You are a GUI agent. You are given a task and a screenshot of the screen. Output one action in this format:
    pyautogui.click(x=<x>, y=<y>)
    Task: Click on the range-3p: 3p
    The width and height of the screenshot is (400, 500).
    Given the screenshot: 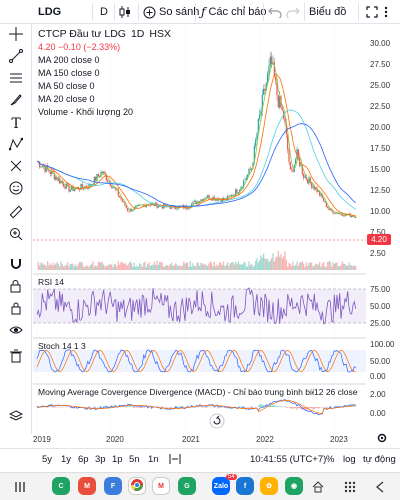 What is the action you would take?
    pyautogui.click(x=100, y=459)
    